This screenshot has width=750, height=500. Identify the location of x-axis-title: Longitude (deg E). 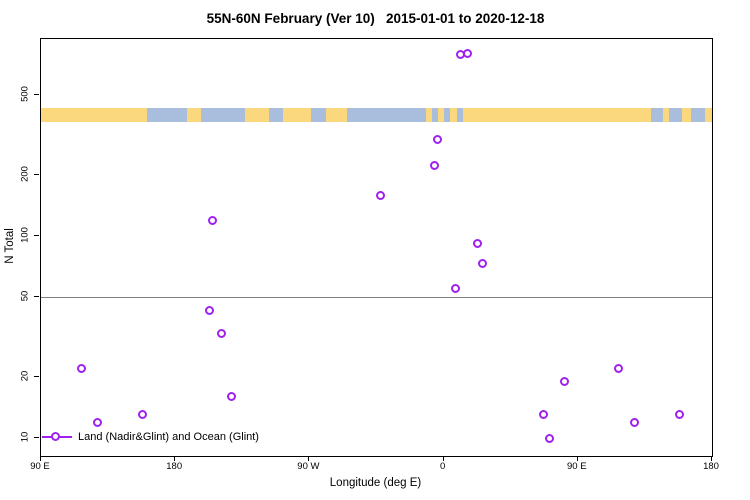
(375, 483).